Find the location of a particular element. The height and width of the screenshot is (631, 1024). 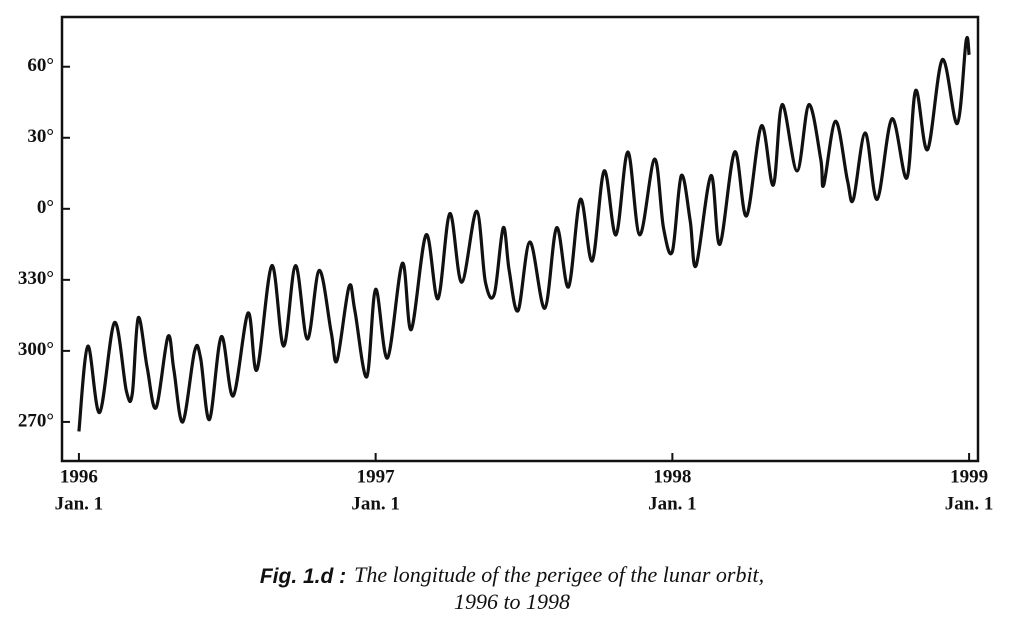

y-tick-label: 330° is located at coordinates (36, 278).